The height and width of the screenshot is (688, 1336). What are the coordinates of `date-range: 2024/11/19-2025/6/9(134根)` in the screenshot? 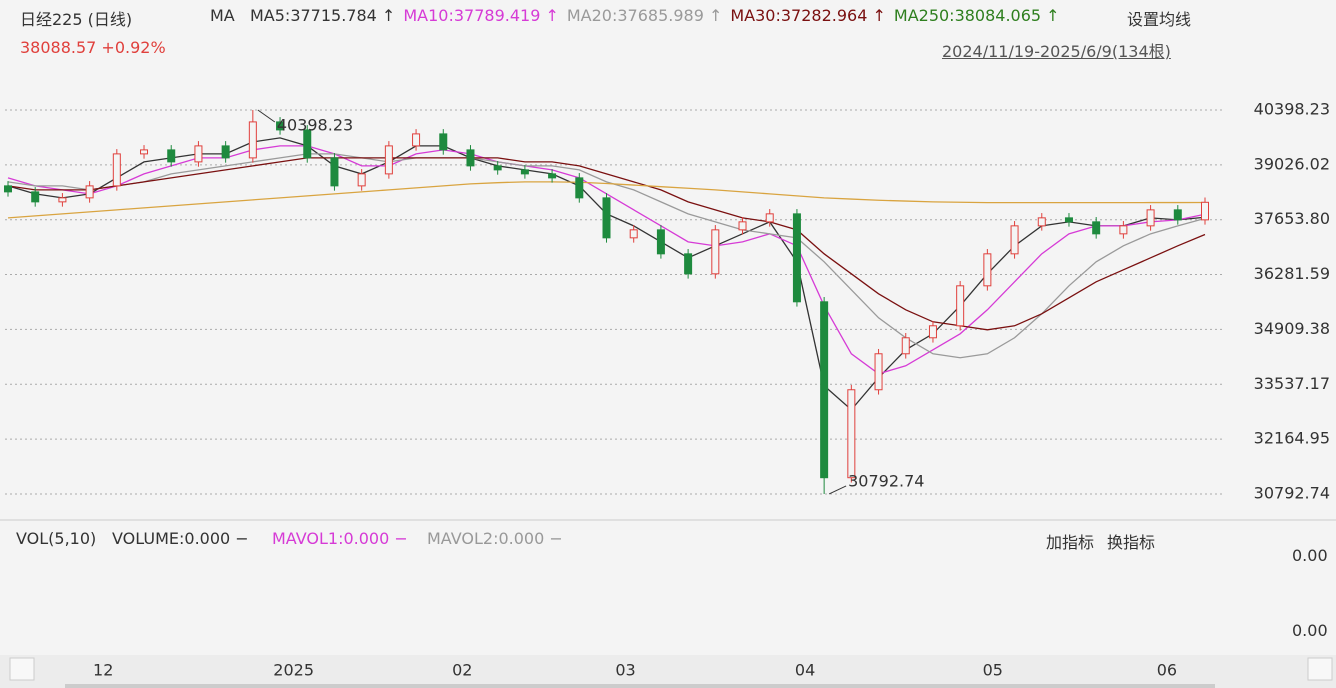 It's located at (1056, 51).